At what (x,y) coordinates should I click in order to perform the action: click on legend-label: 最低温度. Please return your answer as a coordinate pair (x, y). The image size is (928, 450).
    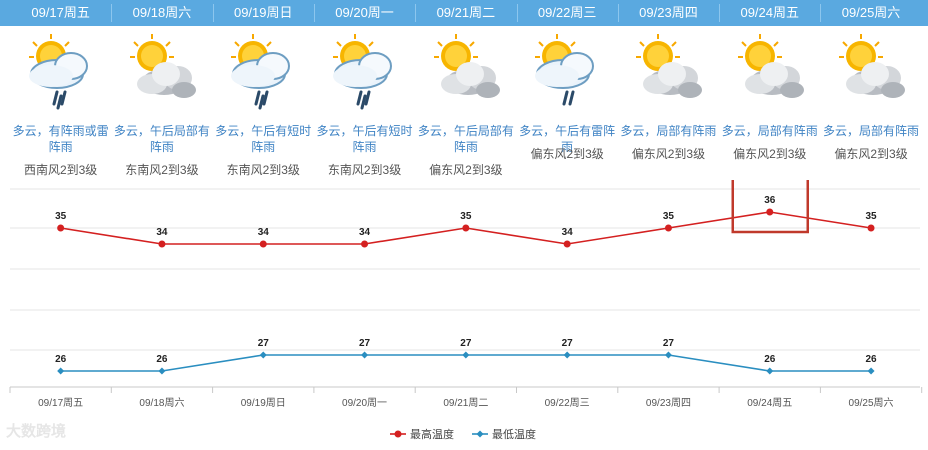
    Looking at the image, I should click on (514, 434).